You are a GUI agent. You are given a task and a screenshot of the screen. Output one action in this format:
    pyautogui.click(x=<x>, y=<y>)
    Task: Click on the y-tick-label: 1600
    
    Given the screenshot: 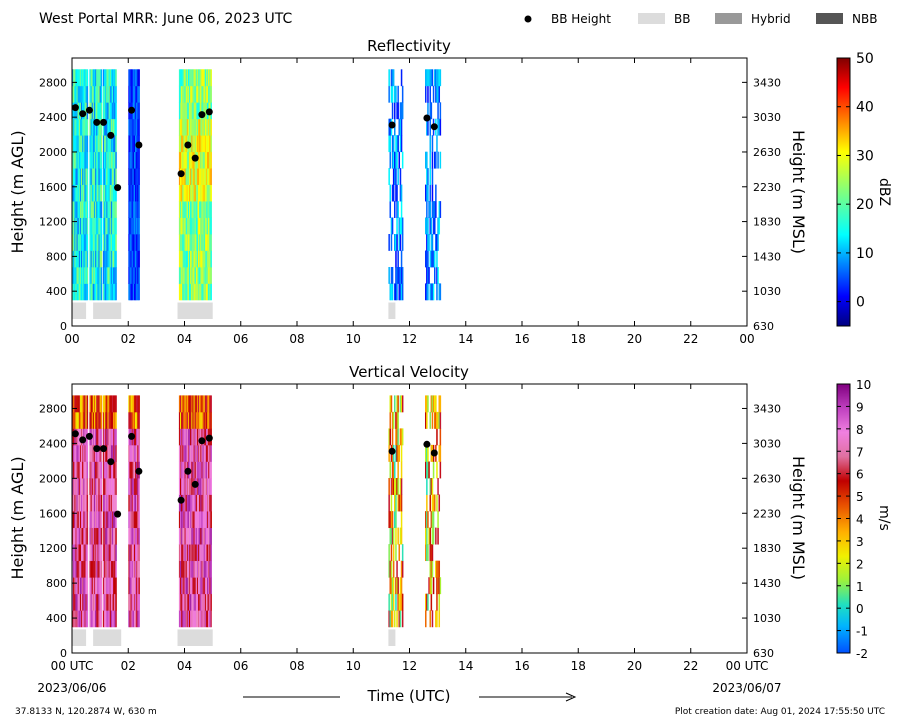 What is the action you would take?
    pyautogui.click(x=53, y=187)
    